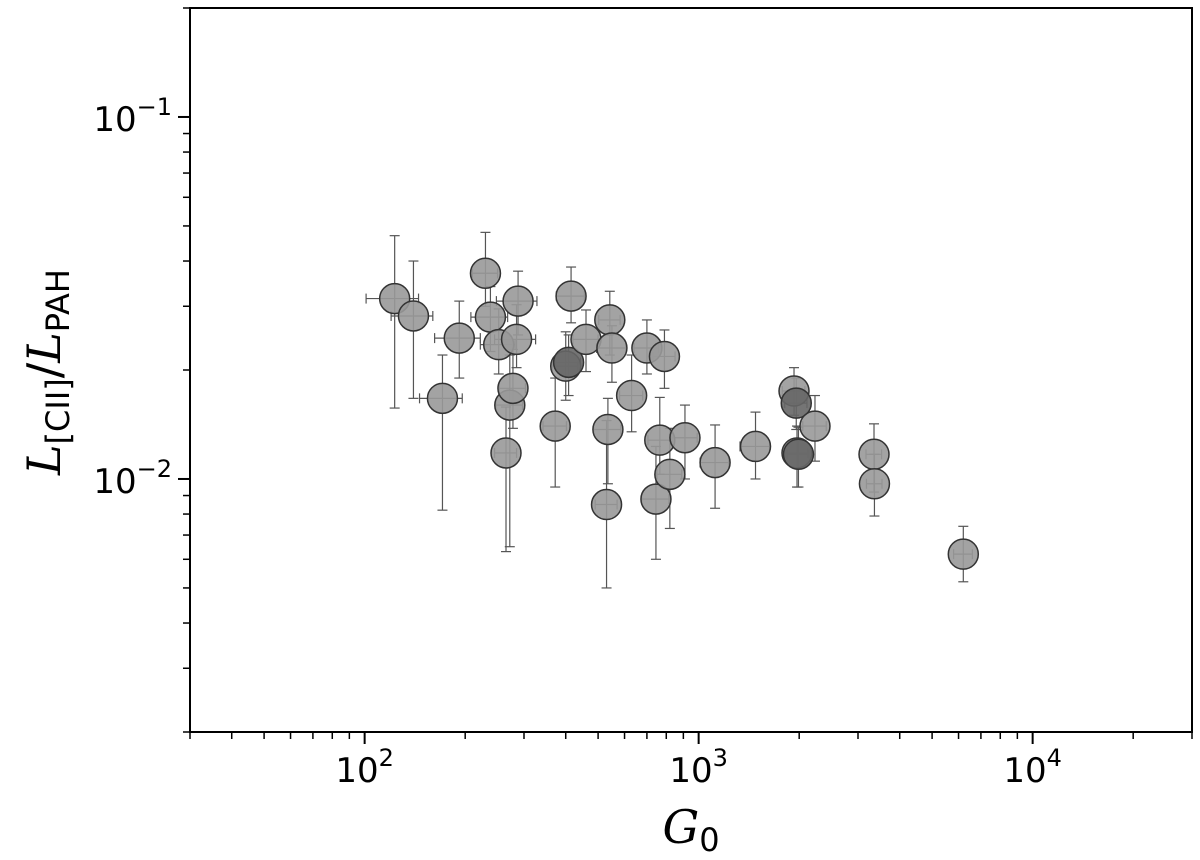 The image size is (1200, 860). I want to click on x-axis-label-sub: 0, so click(709, 840).